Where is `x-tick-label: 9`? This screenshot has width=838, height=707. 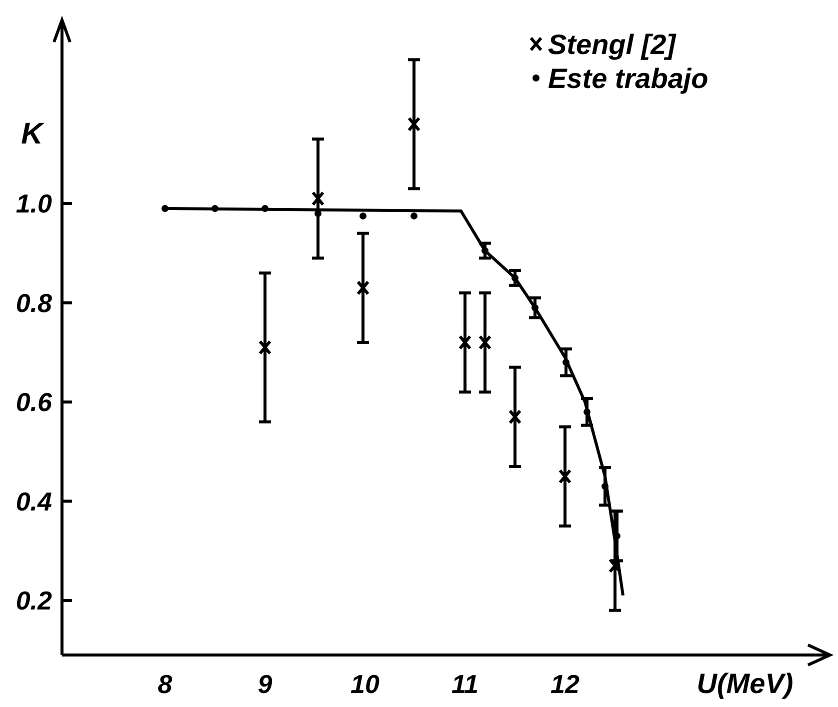
x-tick-label: 9 is located at coordinates (265, 684).